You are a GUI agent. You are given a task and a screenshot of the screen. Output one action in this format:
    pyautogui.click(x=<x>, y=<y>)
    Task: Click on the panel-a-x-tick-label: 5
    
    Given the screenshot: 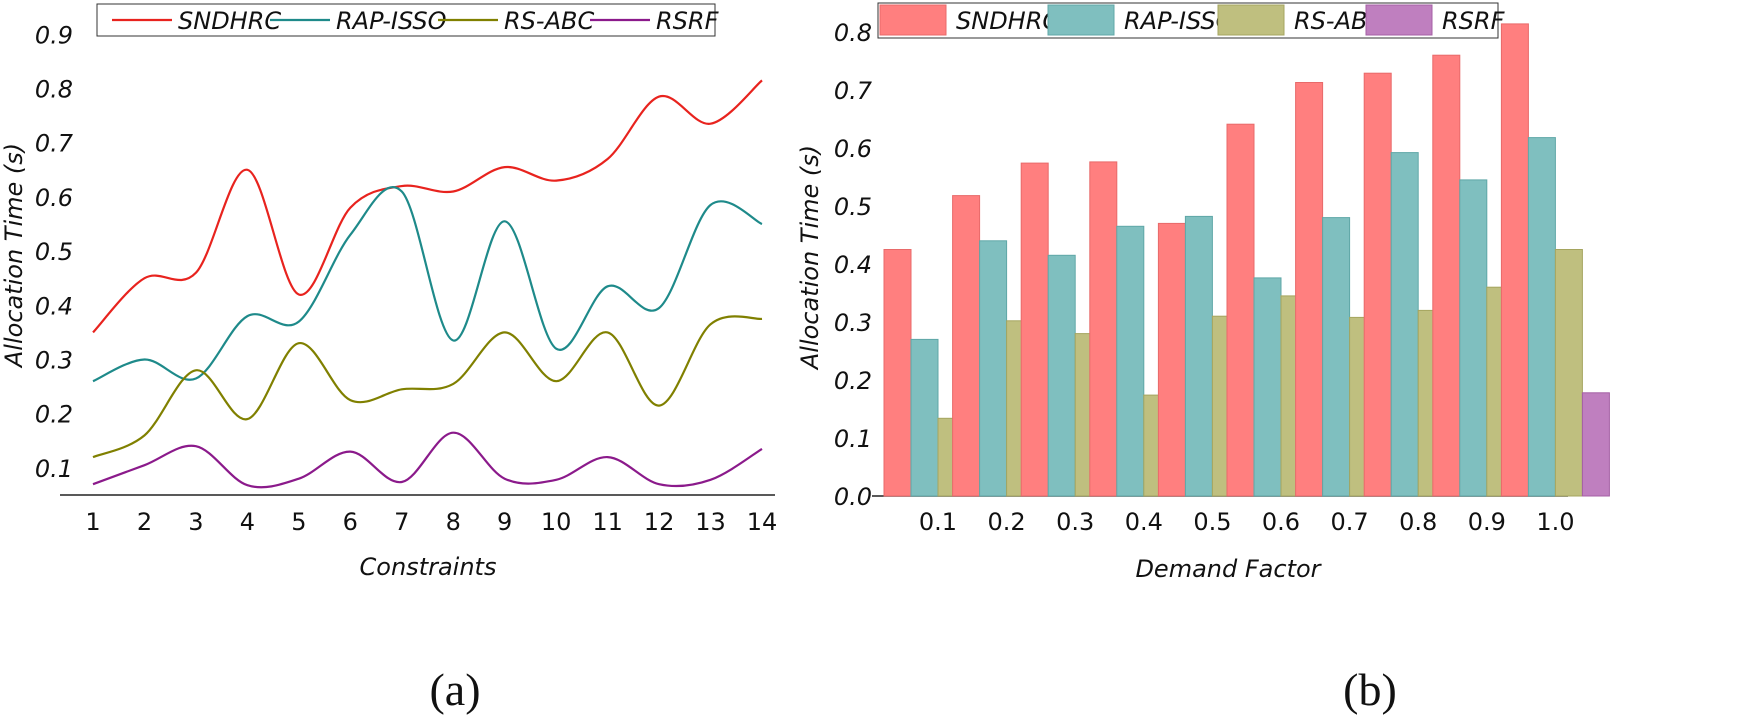 What is the action you would take?
    pyautogui.click(x=298, y=522)
    